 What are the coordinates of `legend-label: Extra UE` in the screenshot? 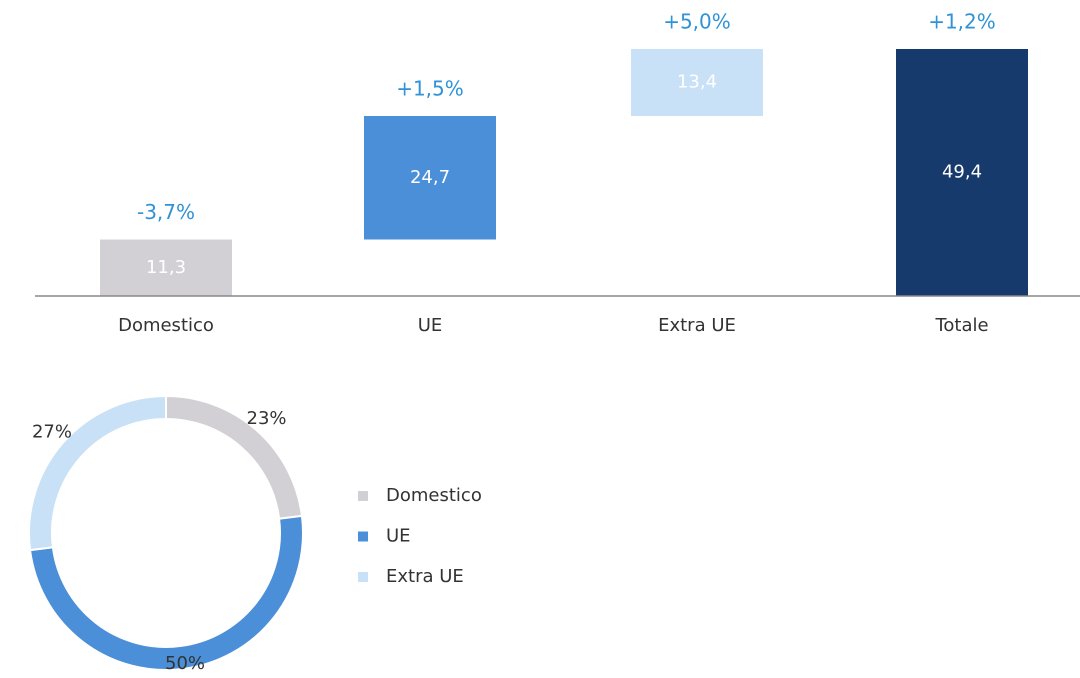 It's located at (425, 576).